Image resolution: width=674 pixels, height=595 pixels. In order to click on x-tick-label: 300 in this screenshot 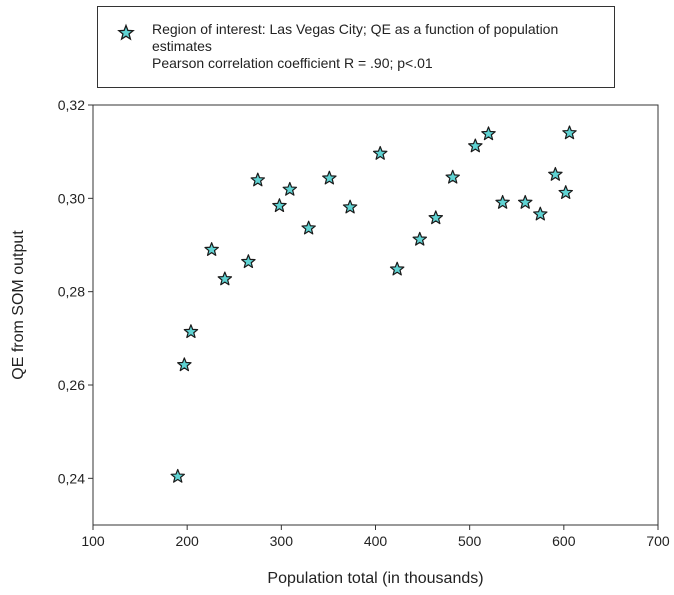, I will do `click(282, 541)`.